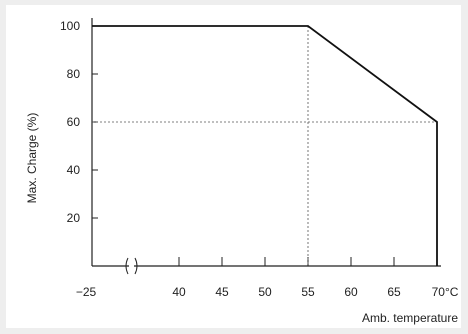 Image resolution: width=468 pixels, height=334 pixels. Describe the element at coordinates (74, 122) in the screenshot. I see `y-tick-label: 60` at that location.